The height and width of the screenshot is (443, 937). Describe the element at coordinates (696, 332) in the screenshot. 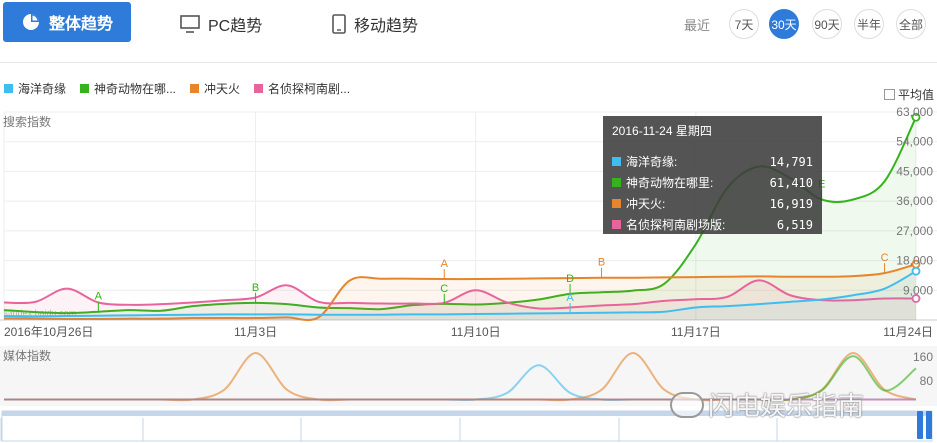

I see `x-tick-label: 11月17日` at that location.